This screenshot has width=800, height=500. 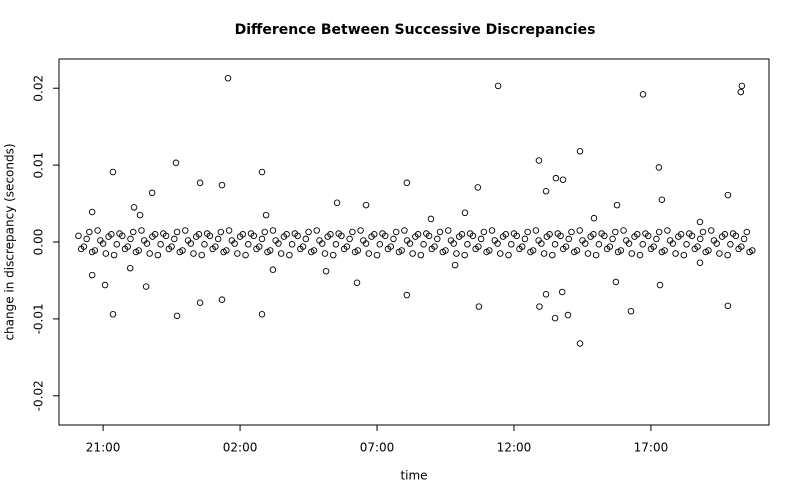 What do you see at coordinates (10, 241) in the screenshot?
I see `y-axis-label: change in discrepancy (seconds)` at bounding box center [10, 241].